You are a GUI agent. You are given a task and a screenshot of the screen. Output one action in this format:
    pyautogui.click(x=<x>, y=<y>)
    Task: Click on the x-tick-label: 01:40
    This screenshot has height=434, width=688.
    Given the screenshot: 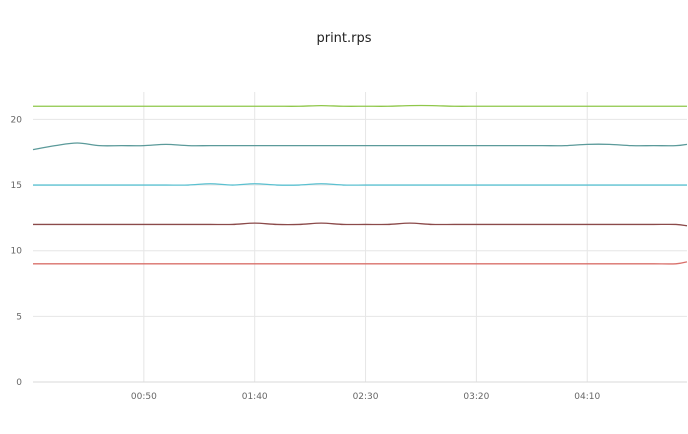 What is the action you would take?
    pyautogui.click(x=255, y=397)
    